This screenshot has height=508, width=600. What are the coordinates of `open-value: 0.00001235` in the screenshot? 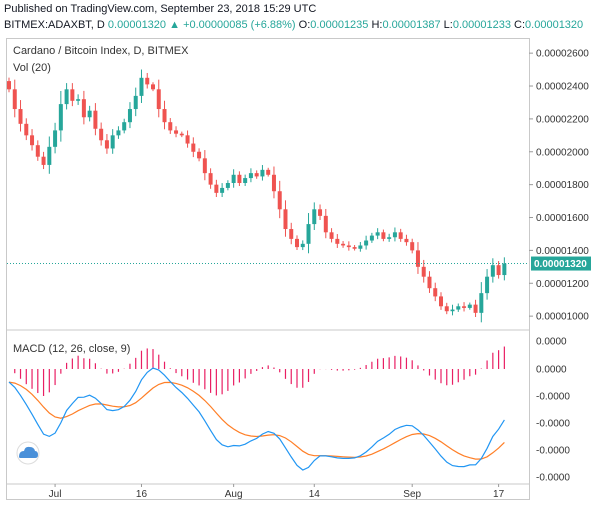 It's located at (339, 25).